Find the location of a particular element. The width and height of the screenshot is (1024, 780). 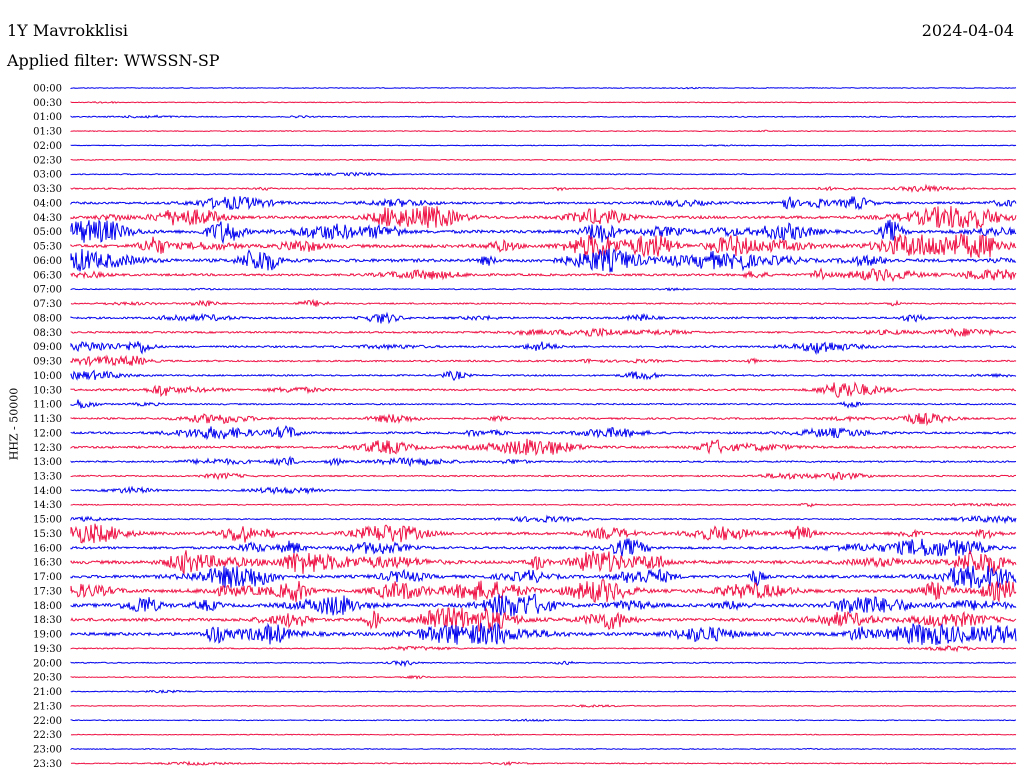

row-time-label: 17:30 is located at coordinates (47, 591).